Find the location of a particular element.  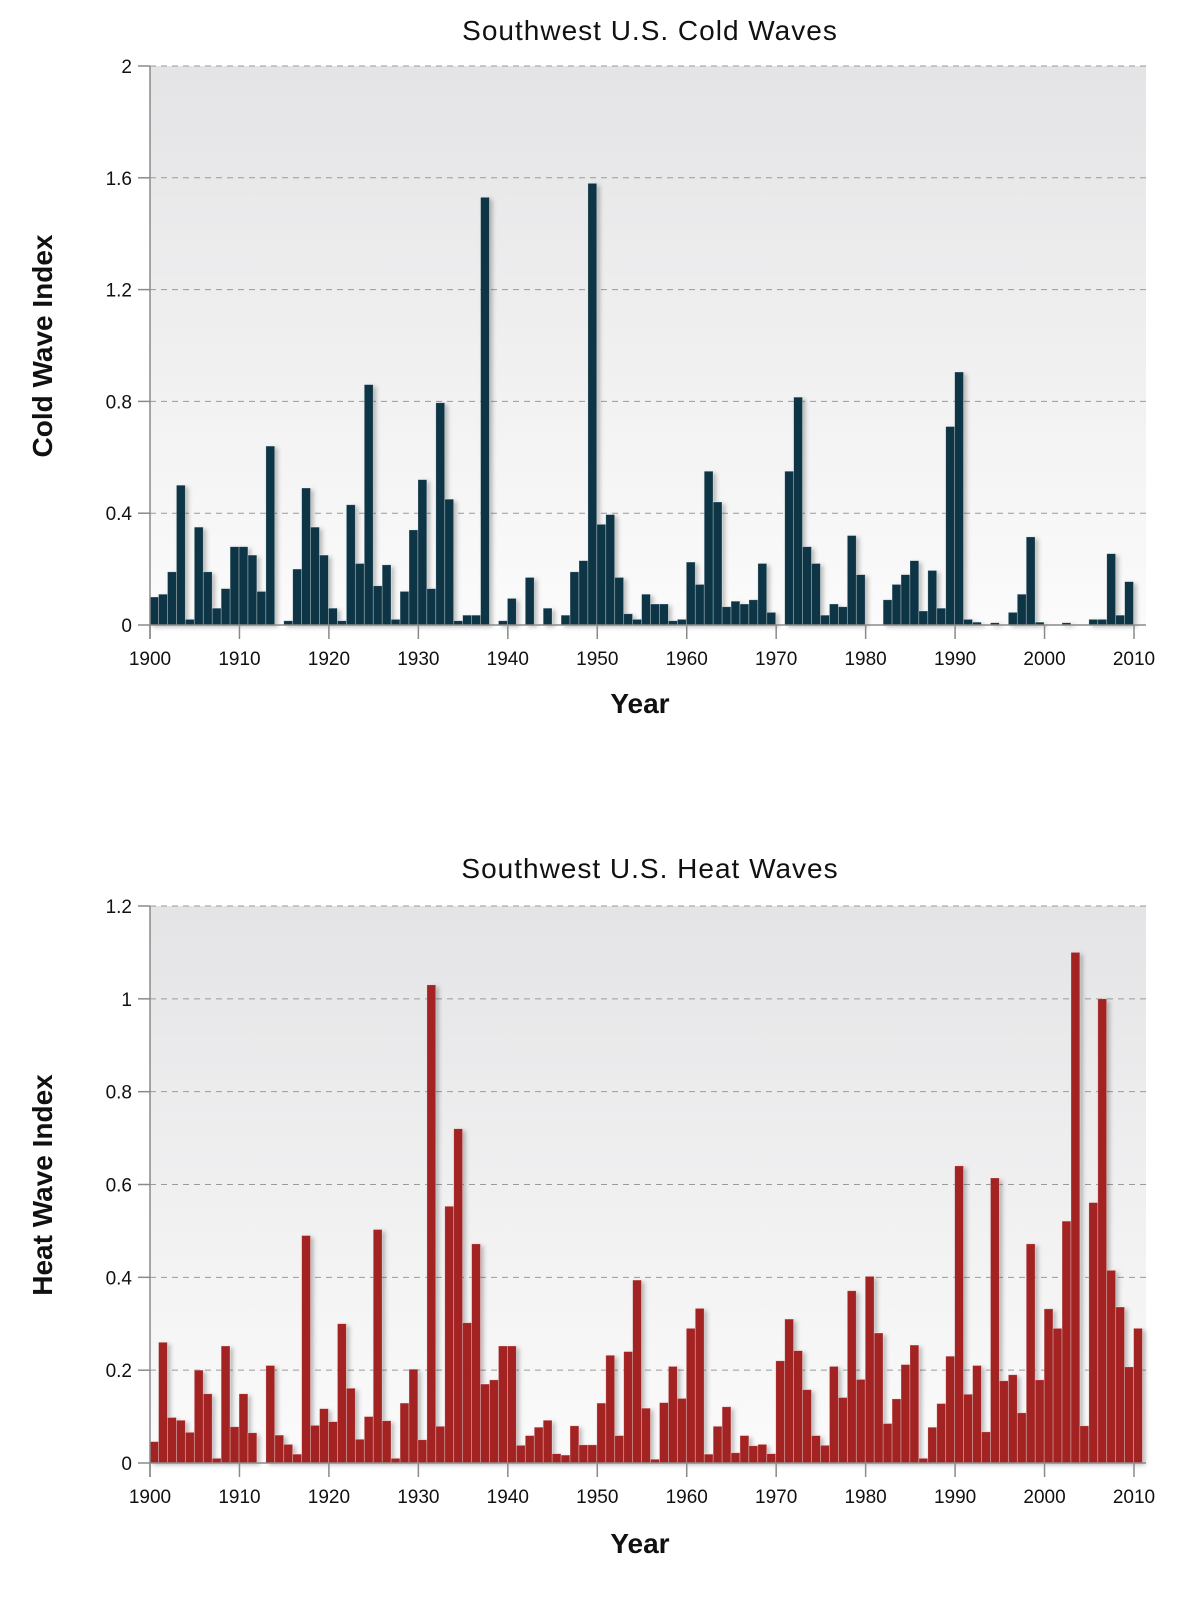

x-tick-label: 1960 is located at coordinates (687, 659).